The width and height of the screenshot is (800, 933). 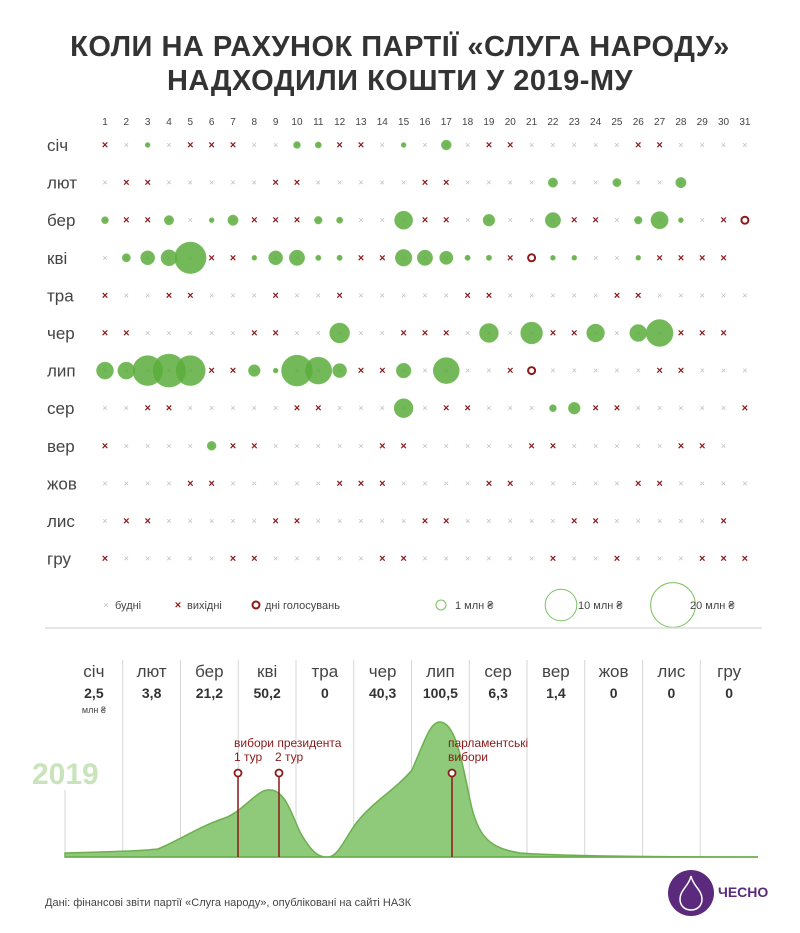 I want to click on month-summary-label: лип, so click(x=440, y=671).